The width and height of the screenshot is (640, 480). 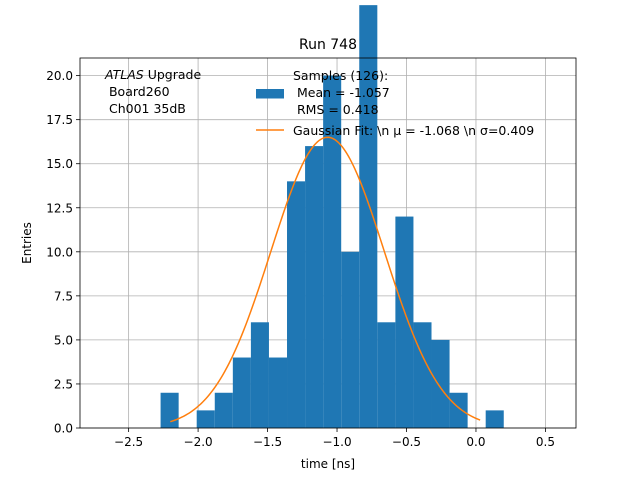 What do you see at coordinates (124, 74) in the screenshot?
I see `atlas-label: ATLAS` at bounding box center [124, 74].